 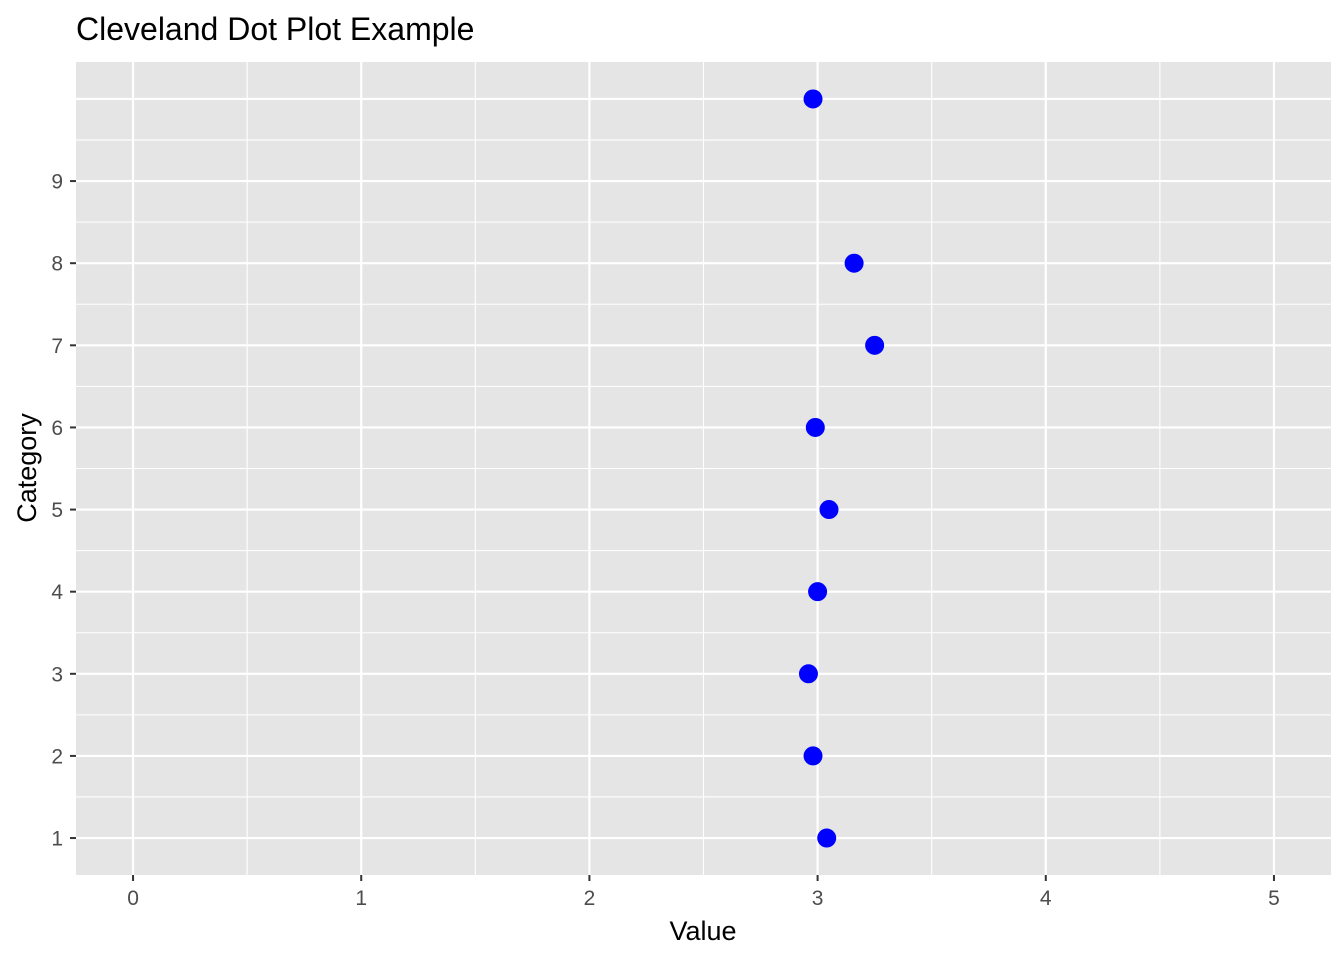 What do you see at coordinates (703, 892) in the screenshot?
I see `x-axis: 0 1 2 3 4 5` at bounding box center [703, 892].